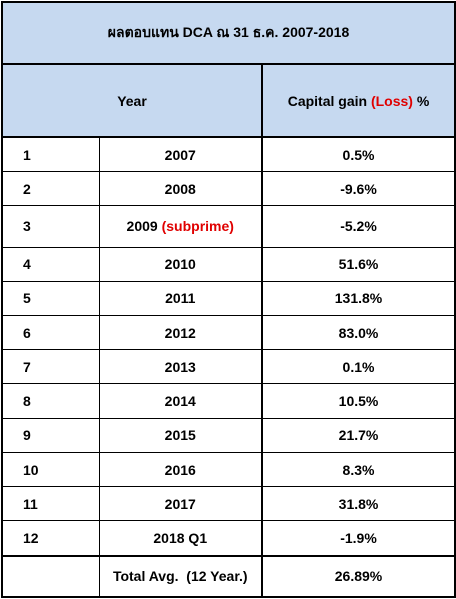  I want to click on row-number: 6, so click(50, 333).